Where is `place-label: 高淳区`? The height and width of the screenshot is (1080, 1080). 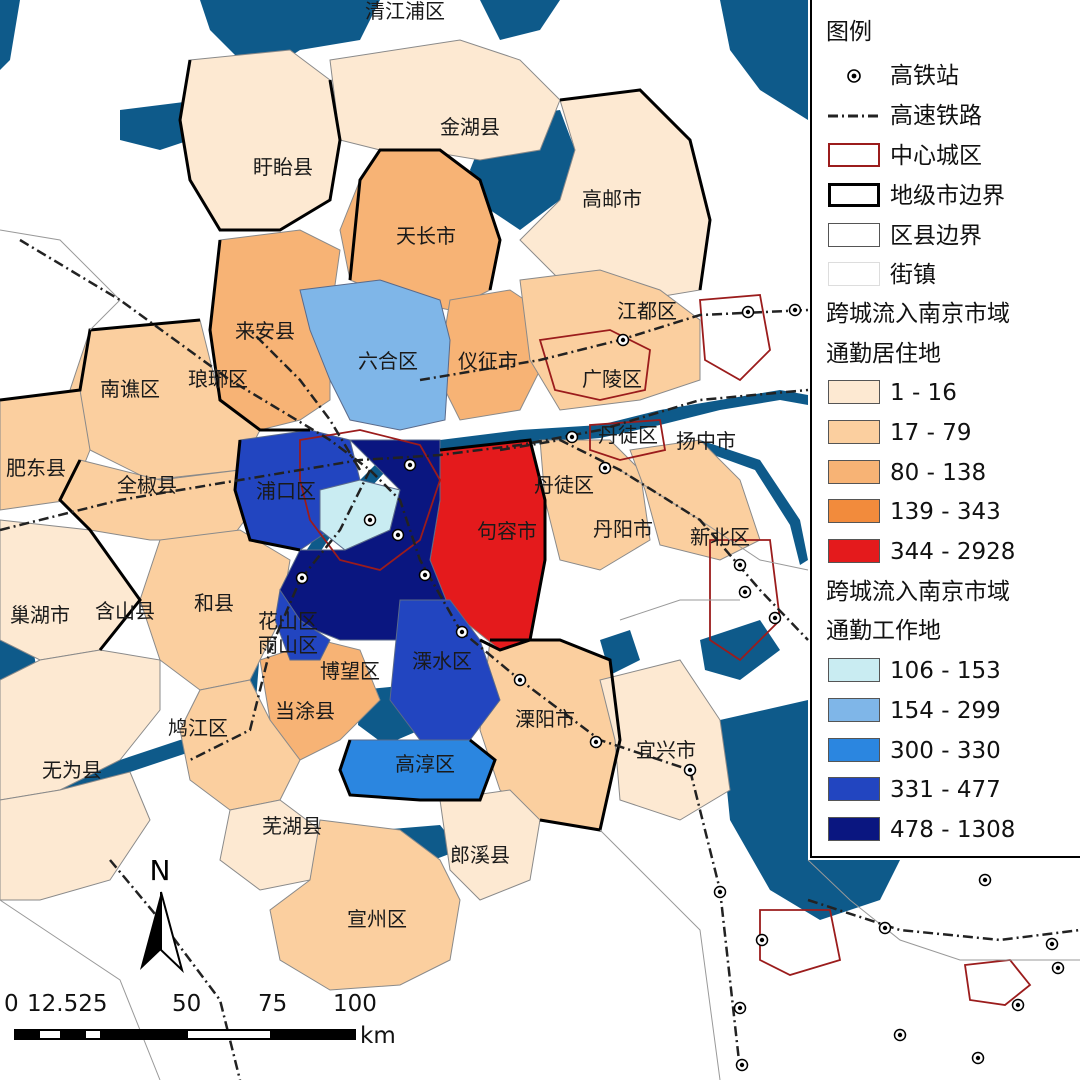
place-label: 高淳区 is located at coordinates (425, 764).